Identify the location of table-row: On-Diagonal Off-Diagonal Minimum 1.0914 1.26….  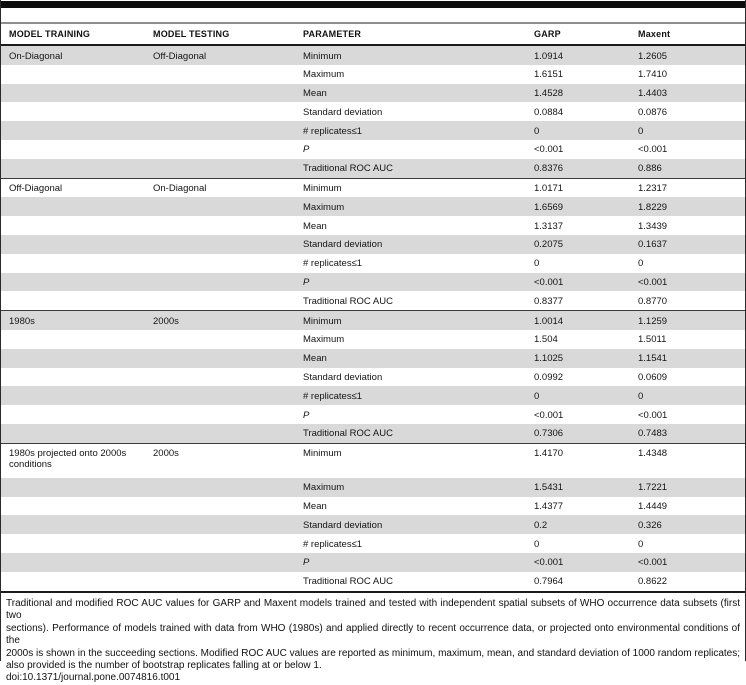
(373, 55).